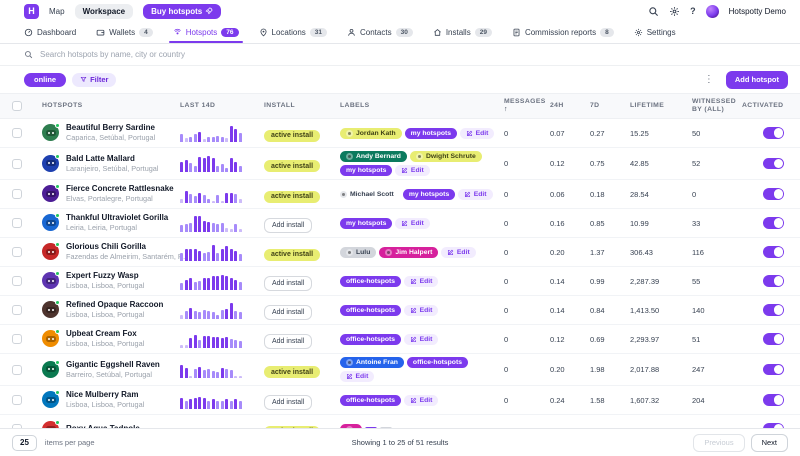 The image size is (800, 456). I want to click on label-pill: Dwight Schrute, so click(445, 156).